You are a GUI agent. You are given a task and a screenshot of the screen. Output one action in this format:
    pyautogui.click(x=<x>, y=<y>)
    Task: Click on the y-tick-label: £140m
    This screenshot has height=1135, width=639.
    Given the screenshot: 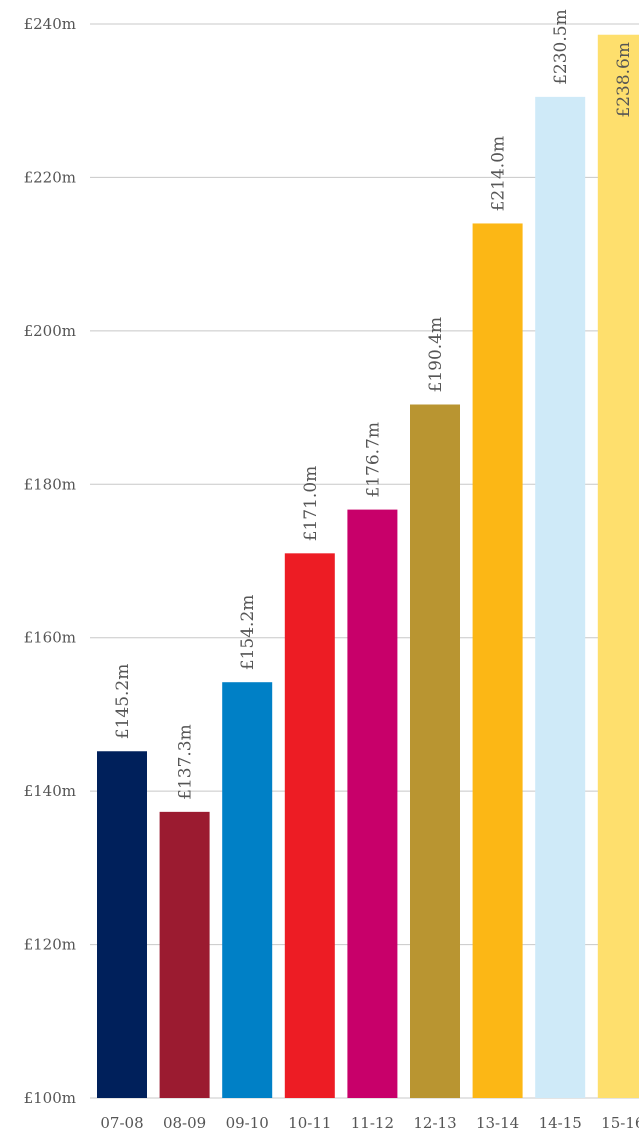 What is the action you would take?
    pyautogui.click(x=50, y=791)
    